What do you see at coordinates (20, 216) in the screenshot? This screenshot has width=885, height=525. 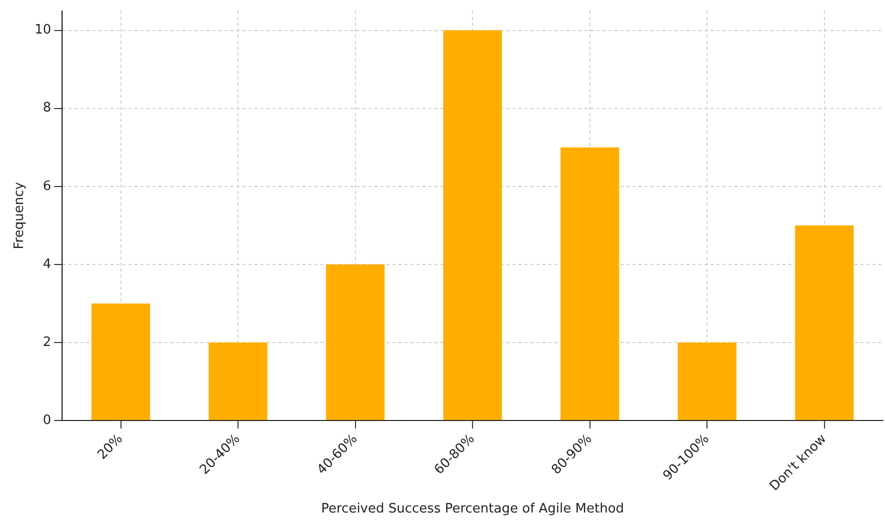 I see `y-axis-title: Frequency` at bounding box center [20, 216].